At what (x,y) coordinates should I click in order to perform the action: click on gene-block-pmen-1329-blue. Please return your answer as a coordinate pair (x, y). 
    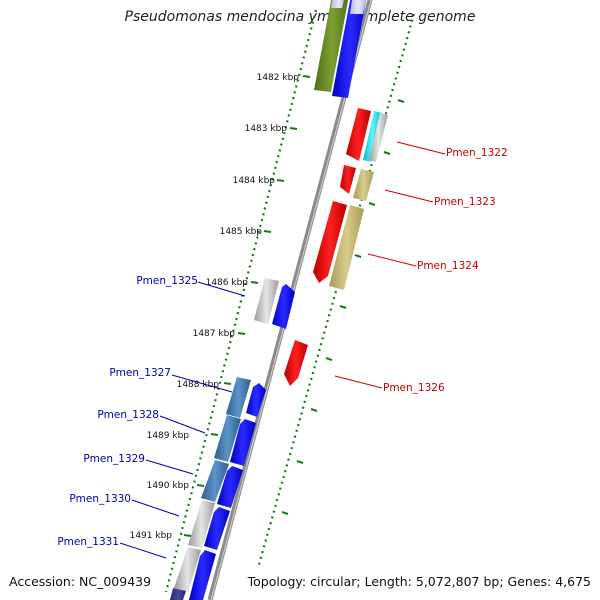
    Looking at the image, I should click on (230, 487).